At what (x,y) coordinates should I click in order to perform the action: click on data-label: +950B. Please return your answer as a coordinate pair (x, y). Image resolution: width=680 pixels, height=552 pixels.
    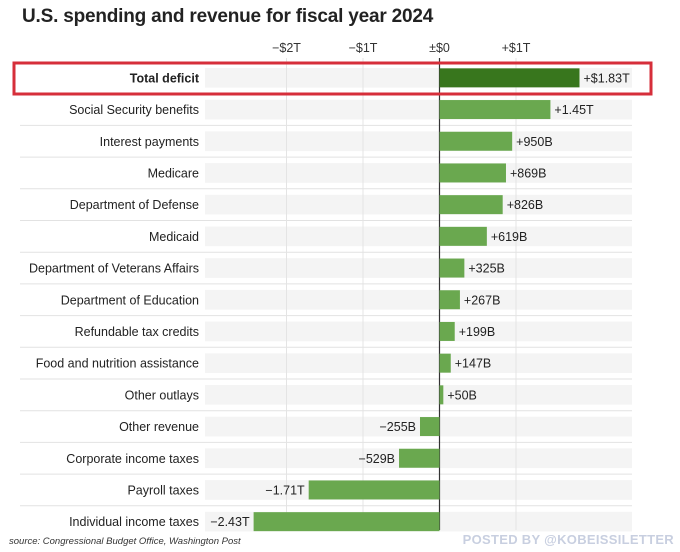
    Looking at the image, I should click on (534, 142).